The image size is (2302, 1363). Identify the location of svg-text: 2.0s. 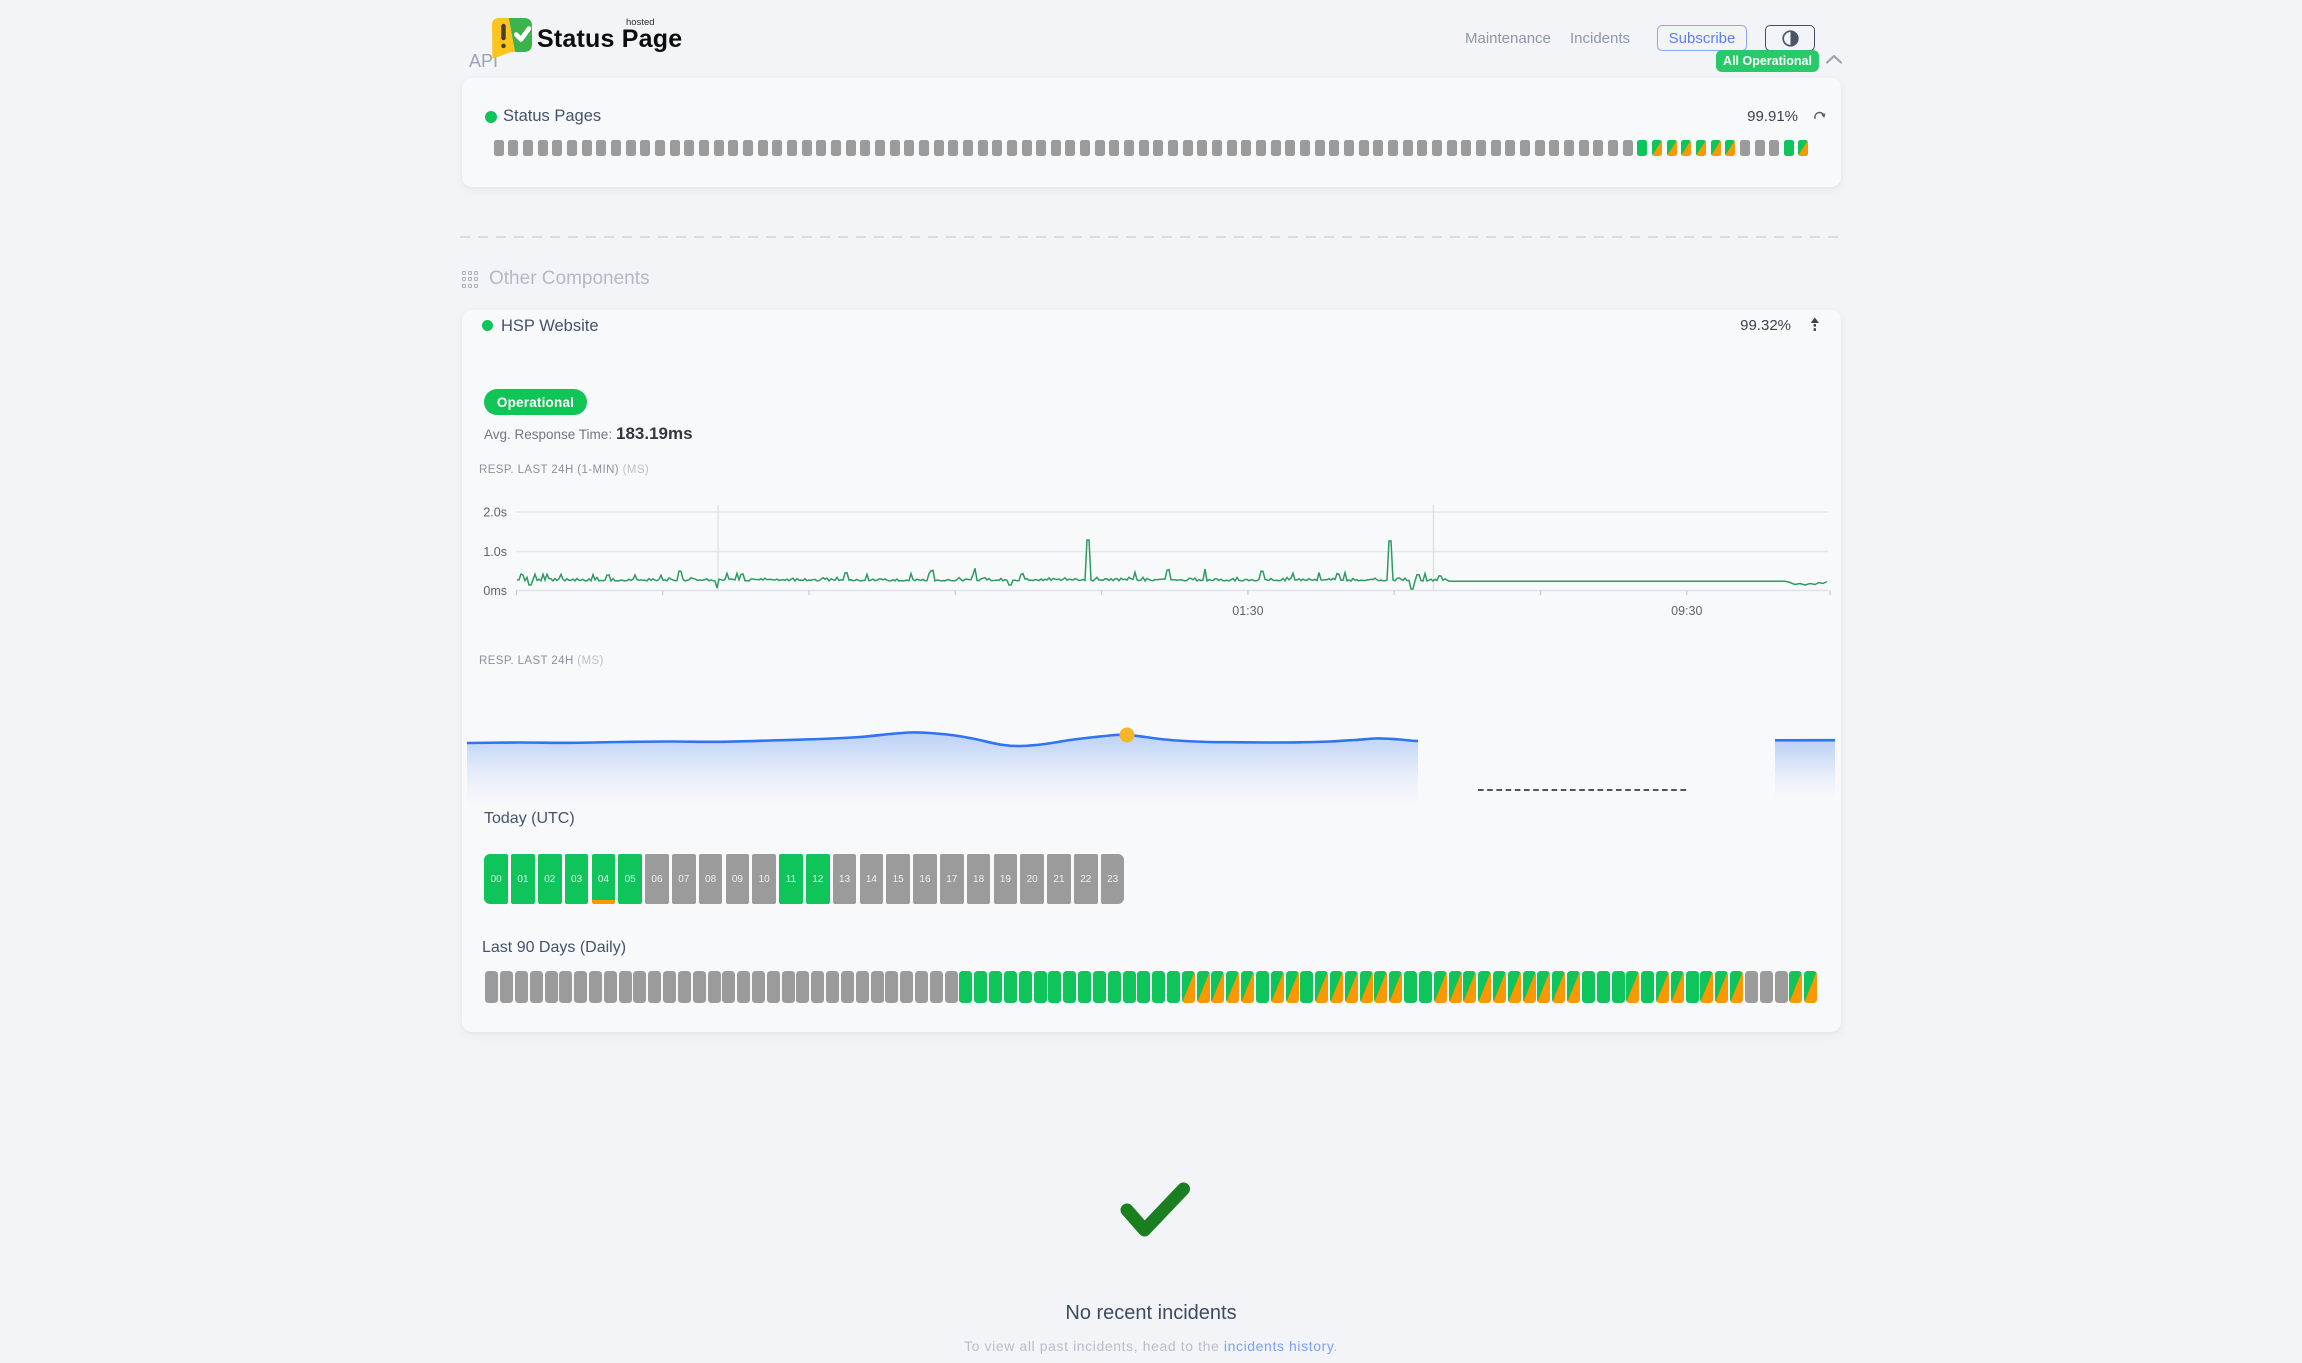
(495, 513).